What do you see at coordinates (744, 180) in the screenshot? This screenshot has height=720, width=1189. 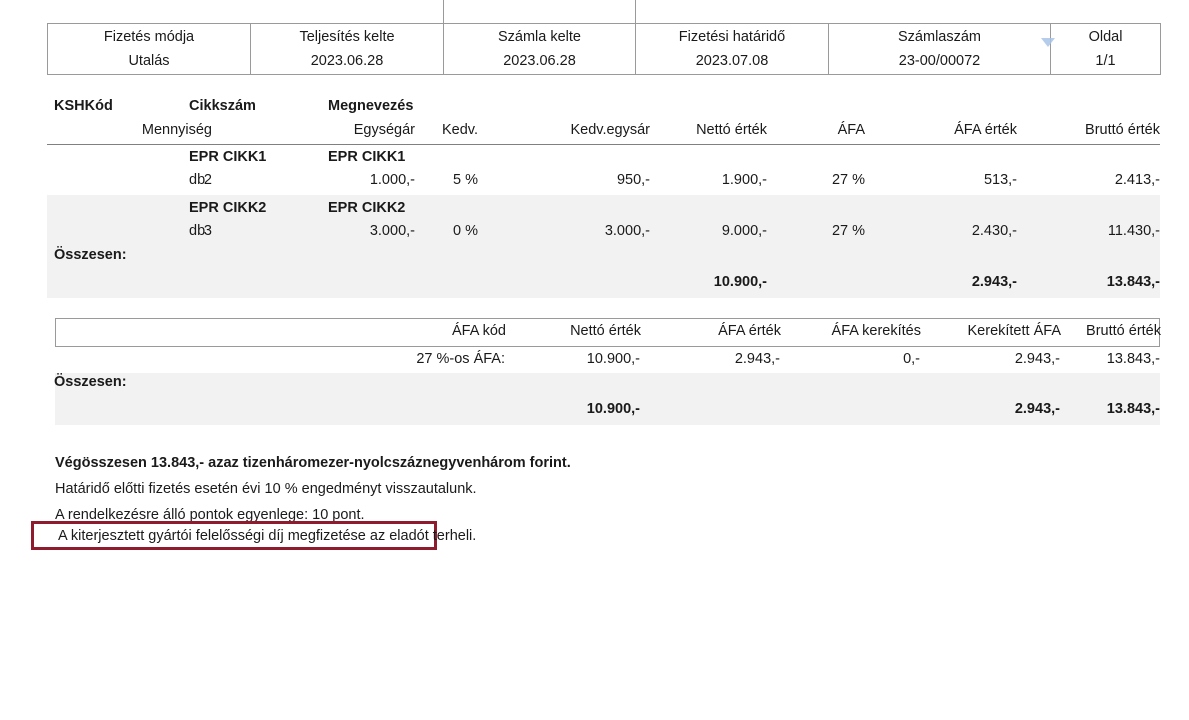 I see `item-net-value: 1.900,-` at bounding box center [744, 180].